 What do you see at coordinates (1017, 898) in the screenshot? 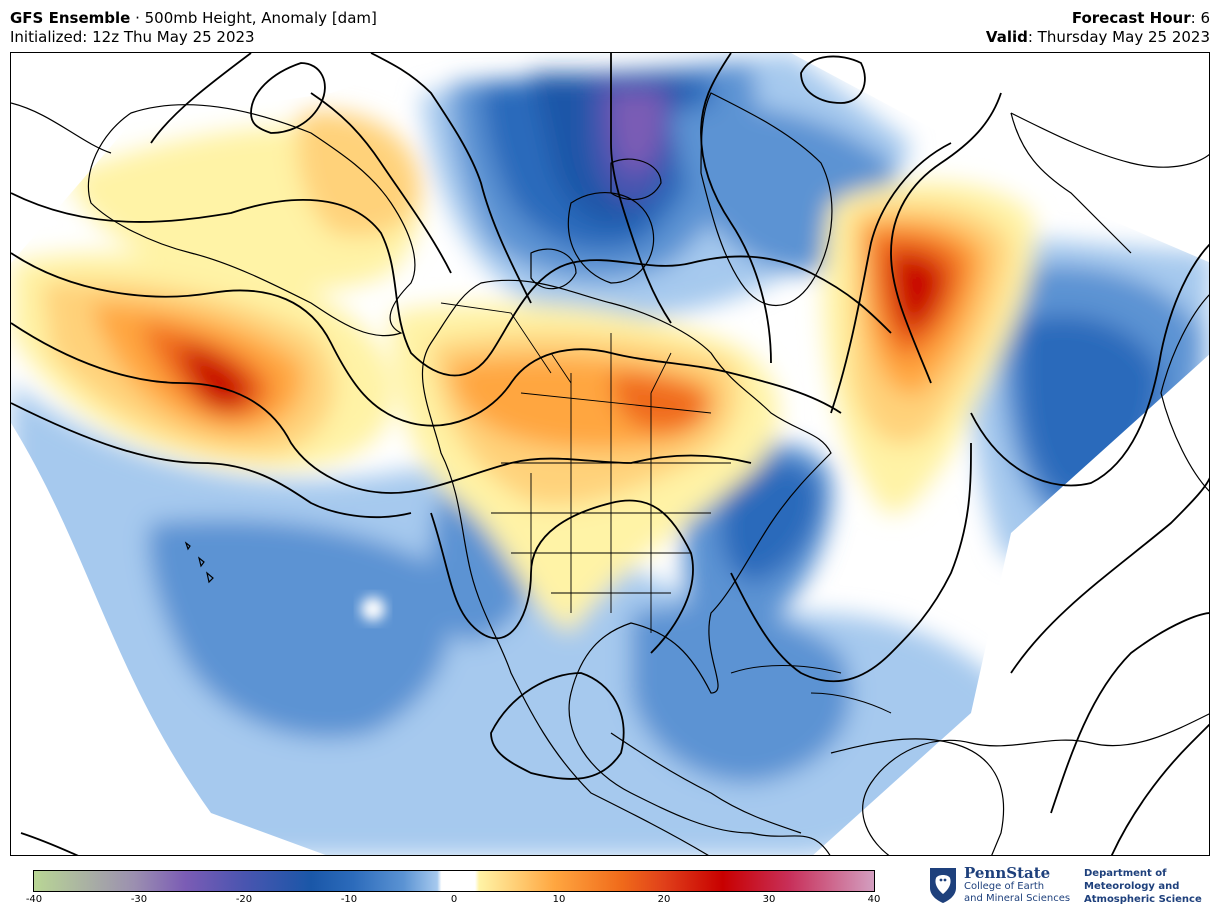
I see `psu-college-line2: and Mineral Sciences` at bounding box center [1017, 898].